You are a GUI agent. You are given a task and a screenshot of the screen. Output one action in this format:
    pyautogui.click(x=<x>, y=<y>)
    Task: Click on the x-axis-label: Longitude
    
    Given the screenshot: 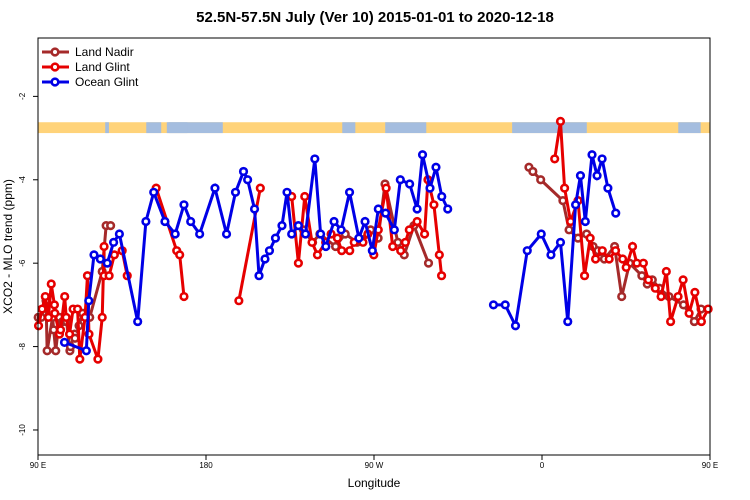 What is the action you would take?
    pyautogui.click(x=374, y=483)
    